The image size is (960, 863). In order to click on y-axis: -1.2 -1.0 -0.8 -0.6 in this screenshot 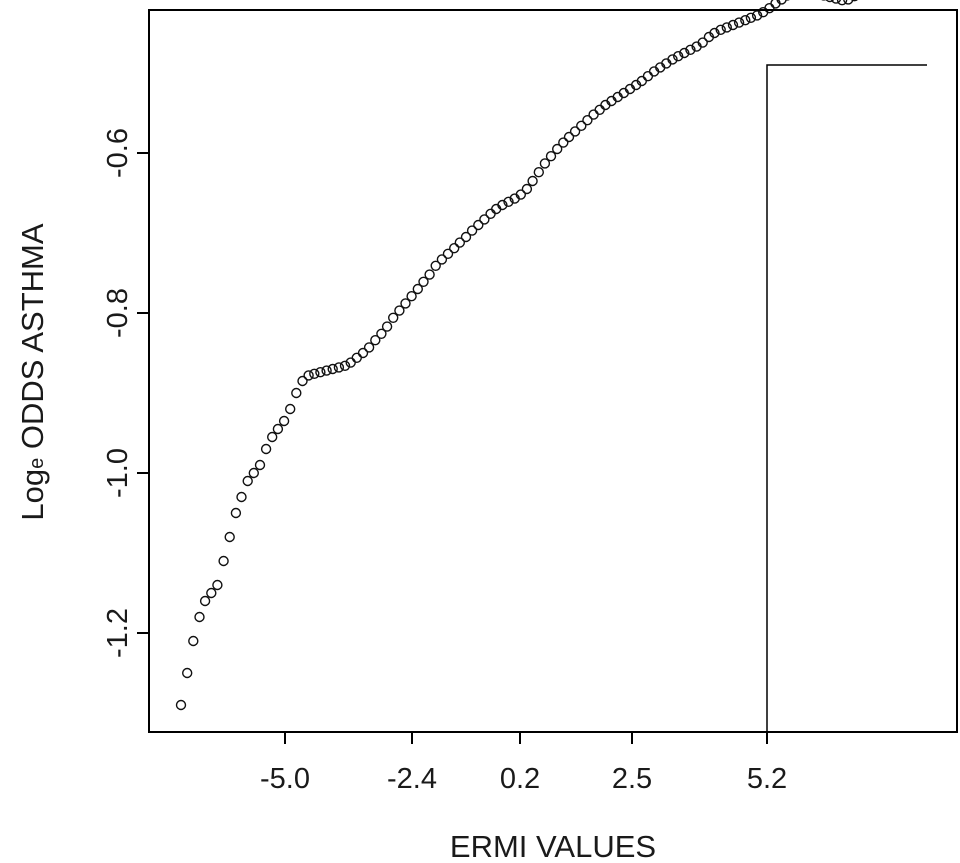, I will do `click(125, 393)`.